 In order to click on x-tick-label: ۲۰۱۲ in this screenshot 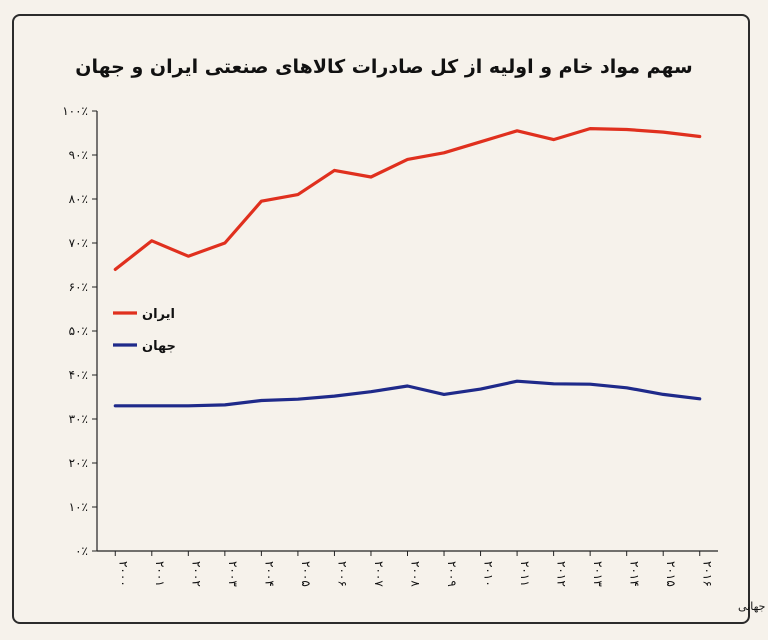, I will do `click(562, 574)`.